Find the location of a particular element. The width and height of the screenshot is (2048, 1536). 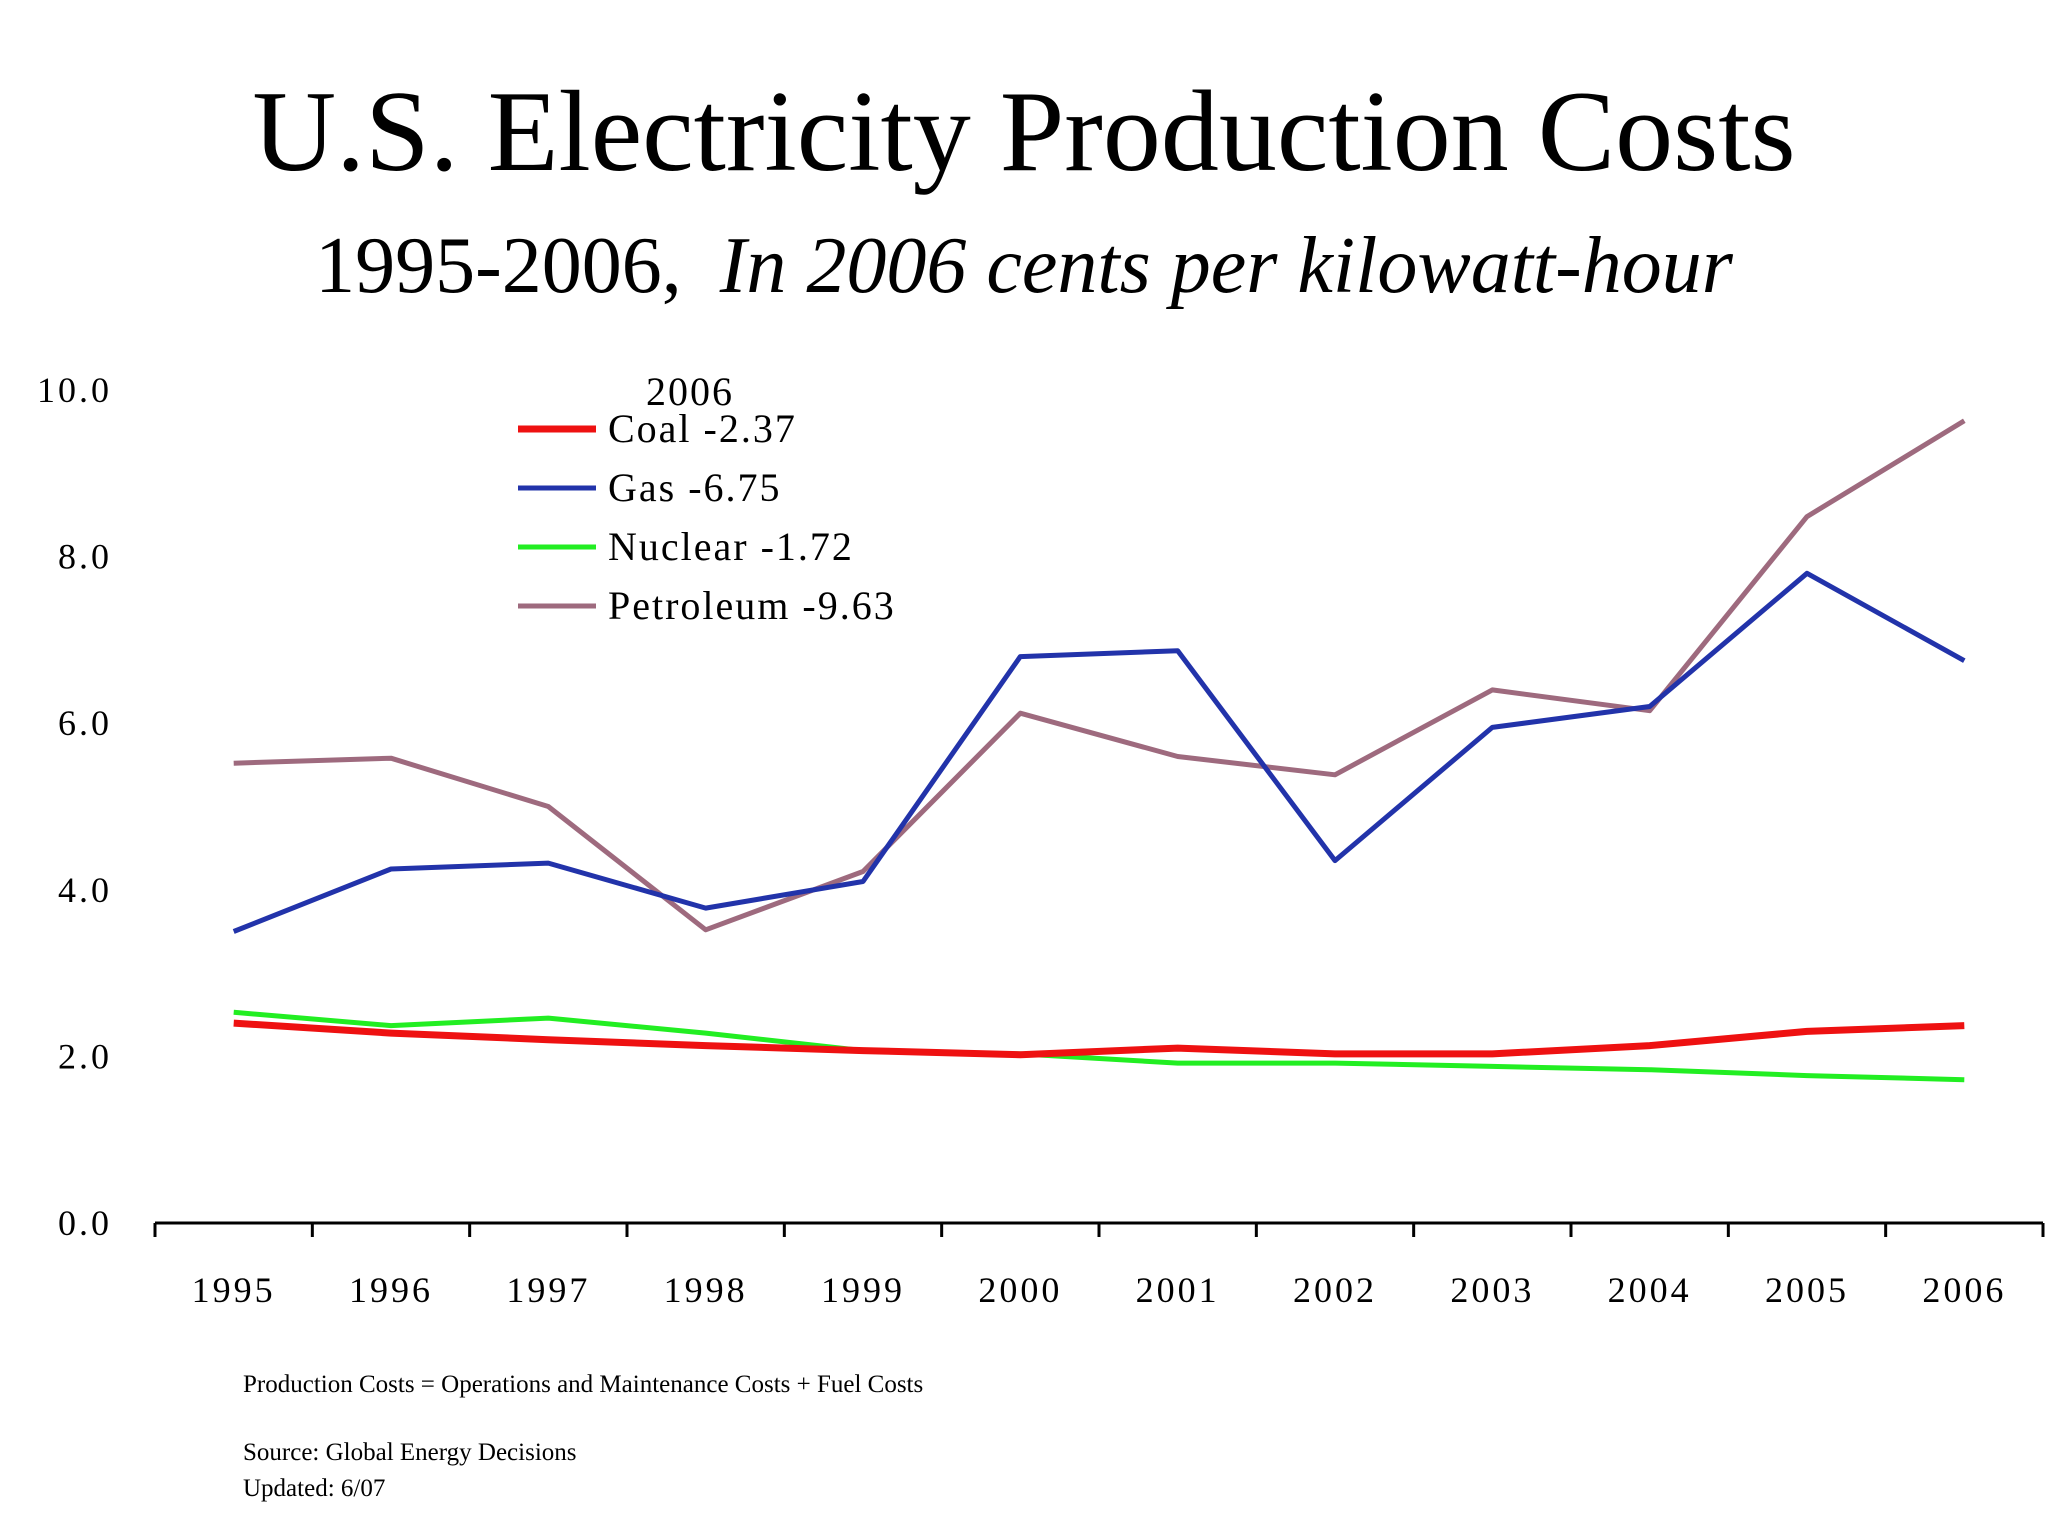

legend-label-coal: Coal -2.37 is located at coordinates (702, 428).